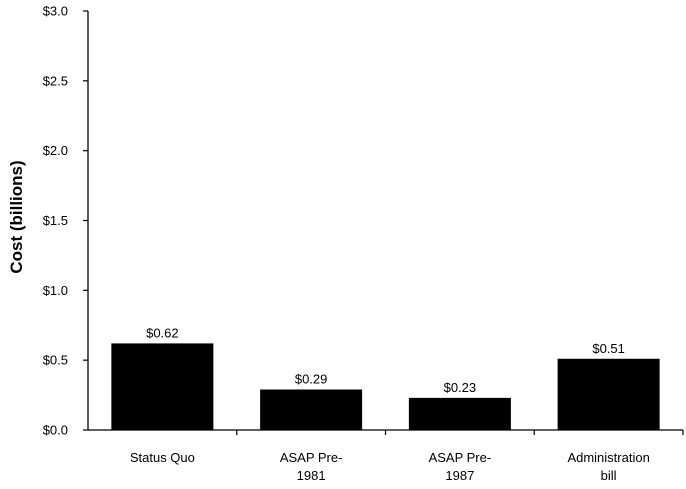 This screenshot has width=686, height=489. What do you see at coordinates (608, 348) in the screenshot?
I see `data-label: $0.51` at bounding box center [608, 348].